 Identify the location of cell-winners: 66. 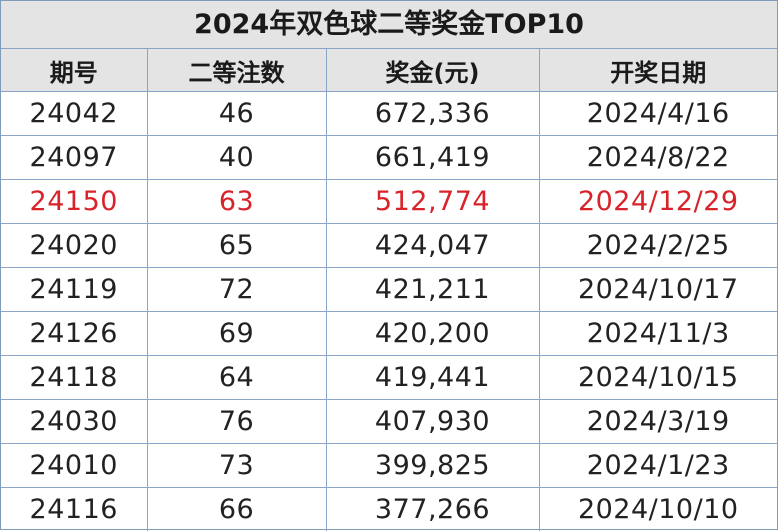
(236, 509).